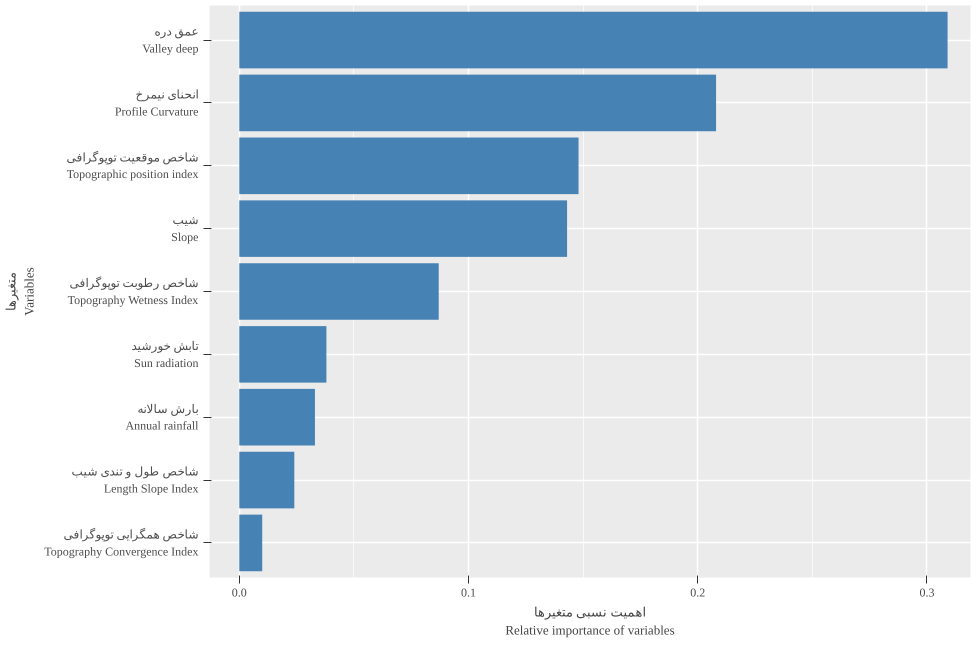 The width and height of the screenshot is (979, 646). Describe the element at coordinates (468, 593) in the screenshot. I see `x-tick-label: 0.1` at that location.